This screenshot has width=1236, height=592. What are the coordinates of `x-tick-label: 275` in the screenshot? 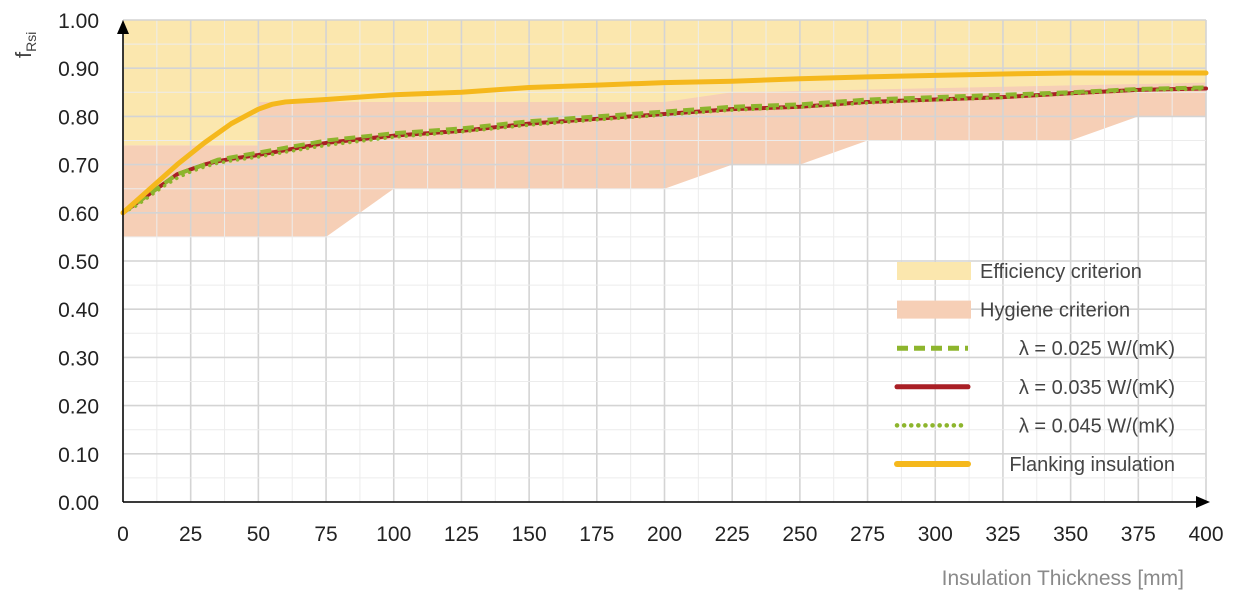 It's located at (867, 534).